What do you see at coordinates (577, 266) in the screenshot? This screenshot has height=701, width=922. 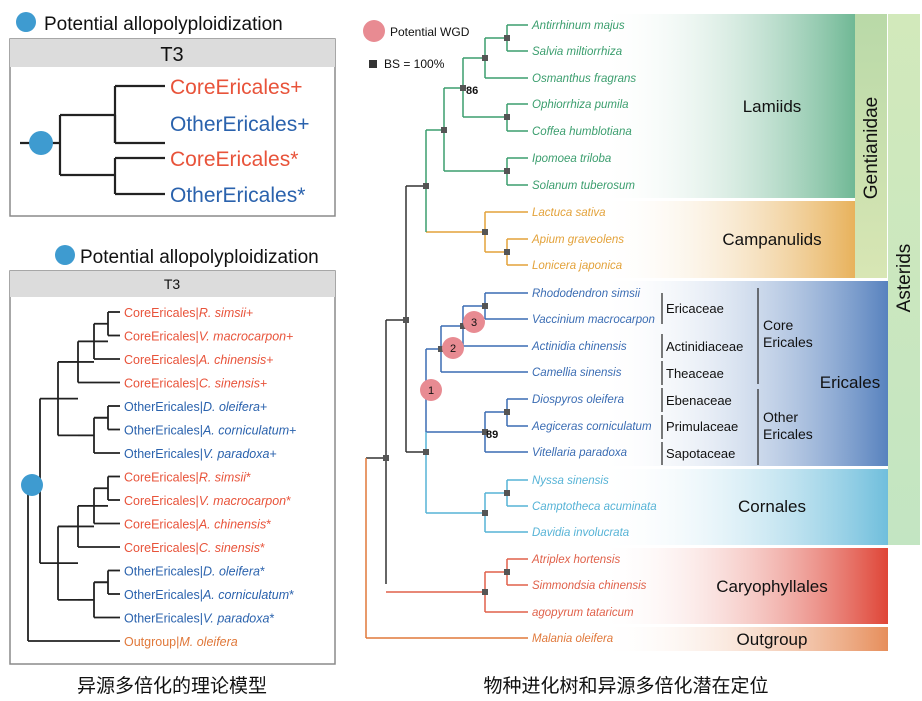 I see `species-label: Lonicera japonica` at bounding box center [577, 266].